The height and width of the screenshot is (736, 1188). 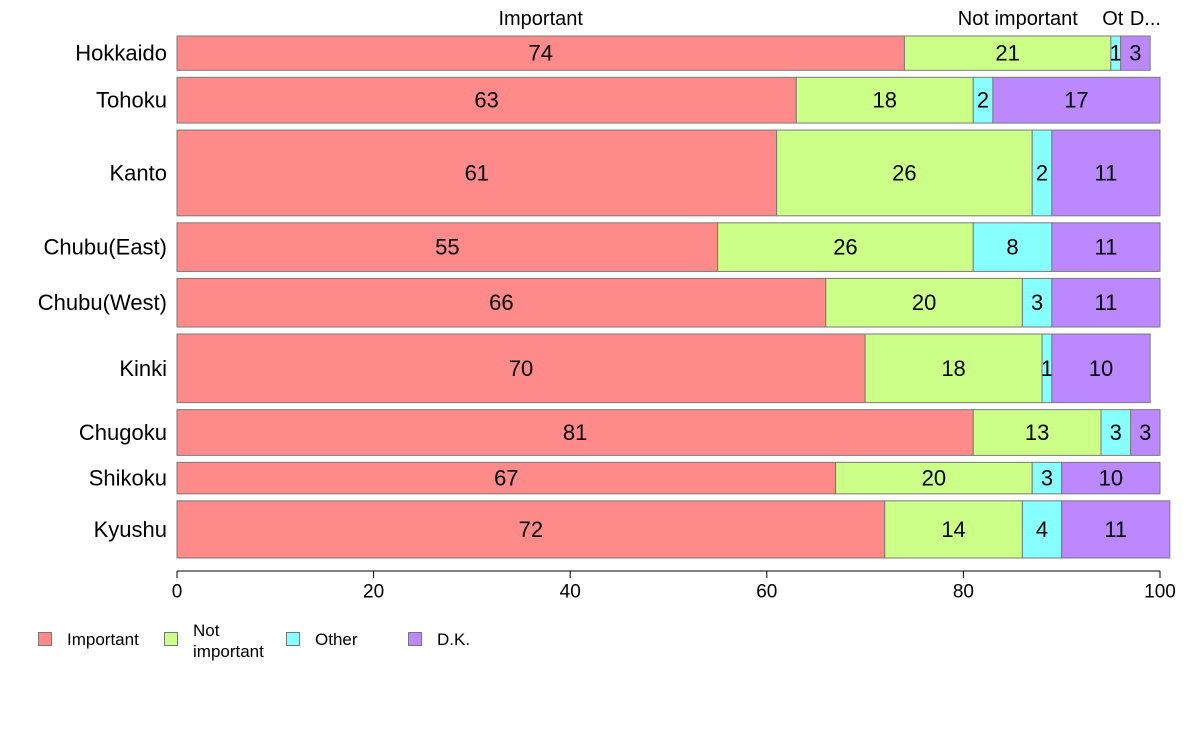 What do you see at coordinates (131, 100) in the screenshot?
I see `category-label-tohoku: Tohoku` at bounding box center [131, 100].